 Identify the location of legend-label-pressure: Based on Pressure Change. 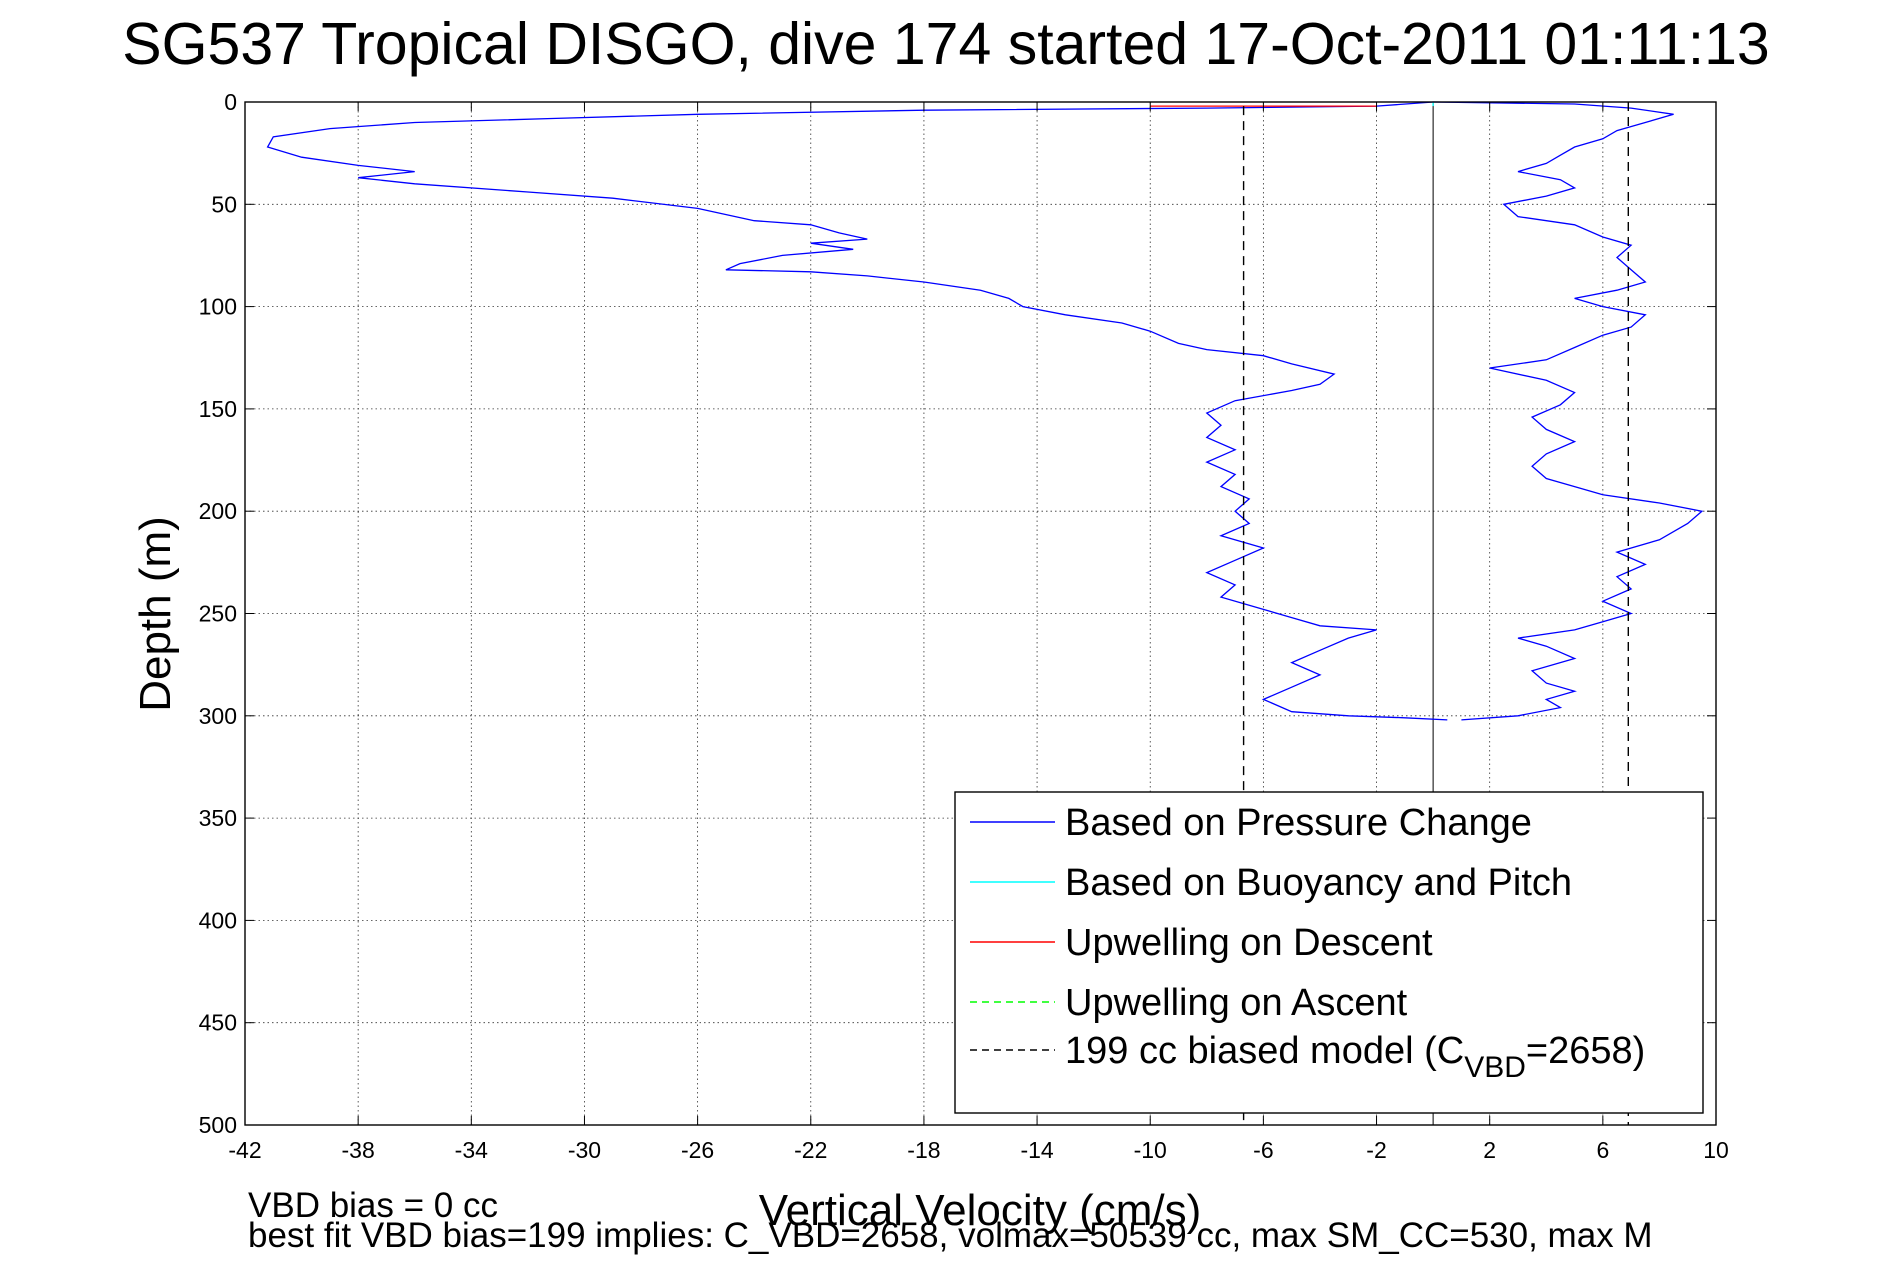
(1298, 823).